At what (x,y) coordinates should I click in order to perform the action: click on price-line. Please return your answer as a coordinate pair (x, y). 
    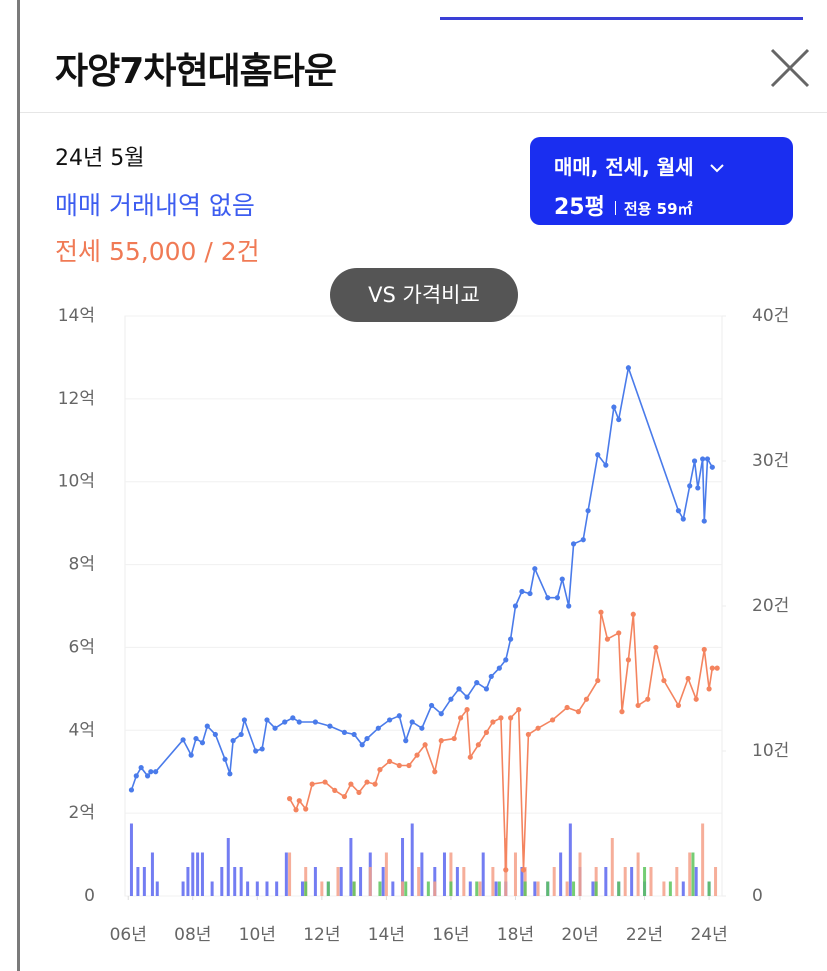
    Looking at the image, I should click on (503, 741).